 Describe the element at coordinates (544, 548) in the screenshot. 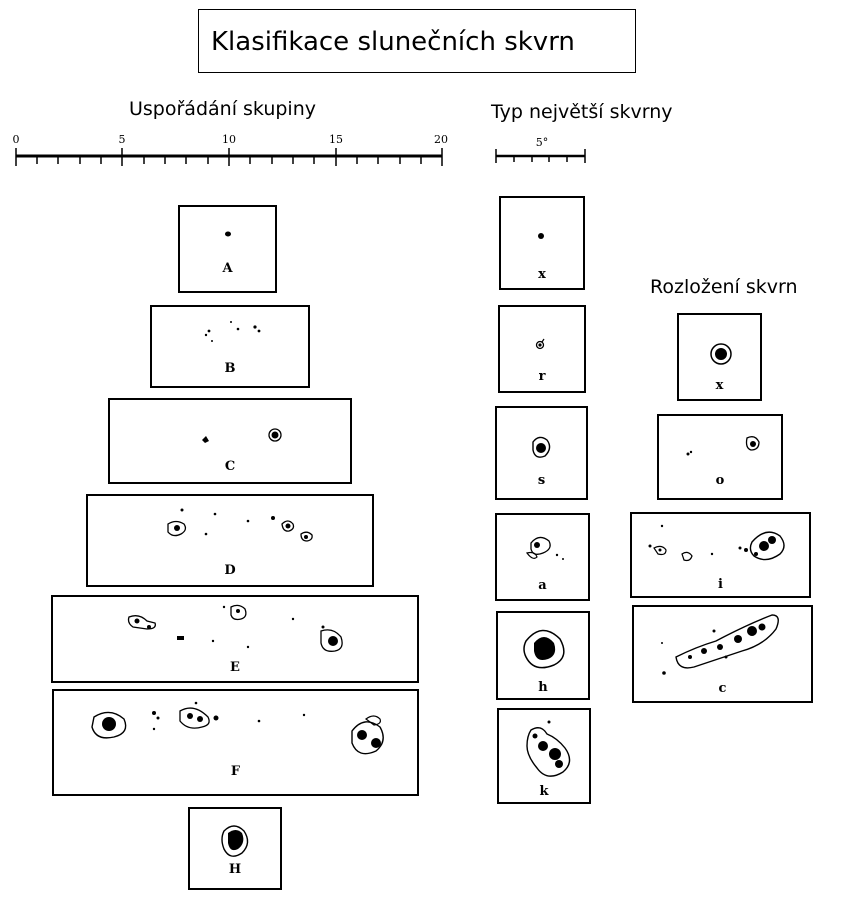

I see `spot-a-shape` at that location.